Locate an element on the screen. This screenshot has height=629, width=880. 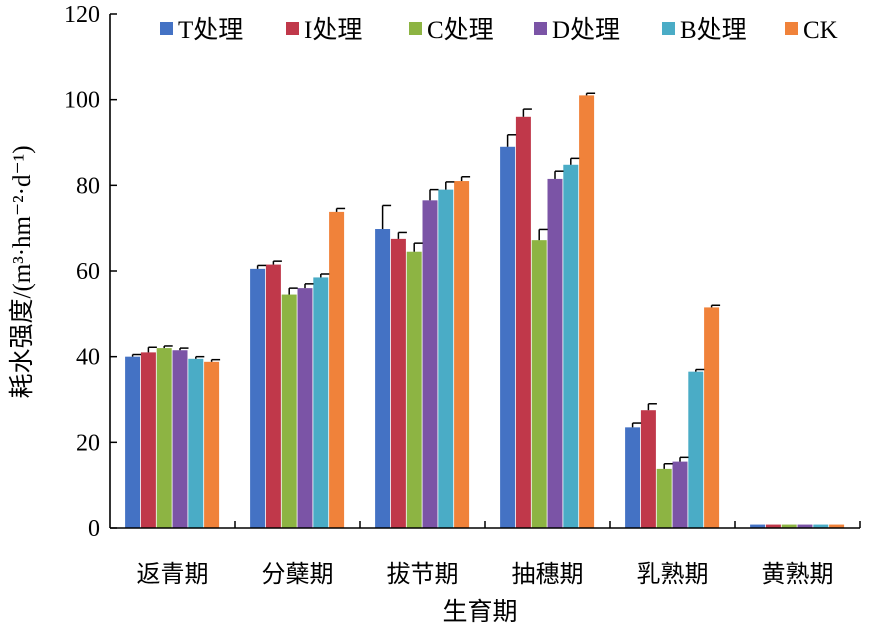
bar-C处理-抽穗期 is located at coordinates (539, 384).